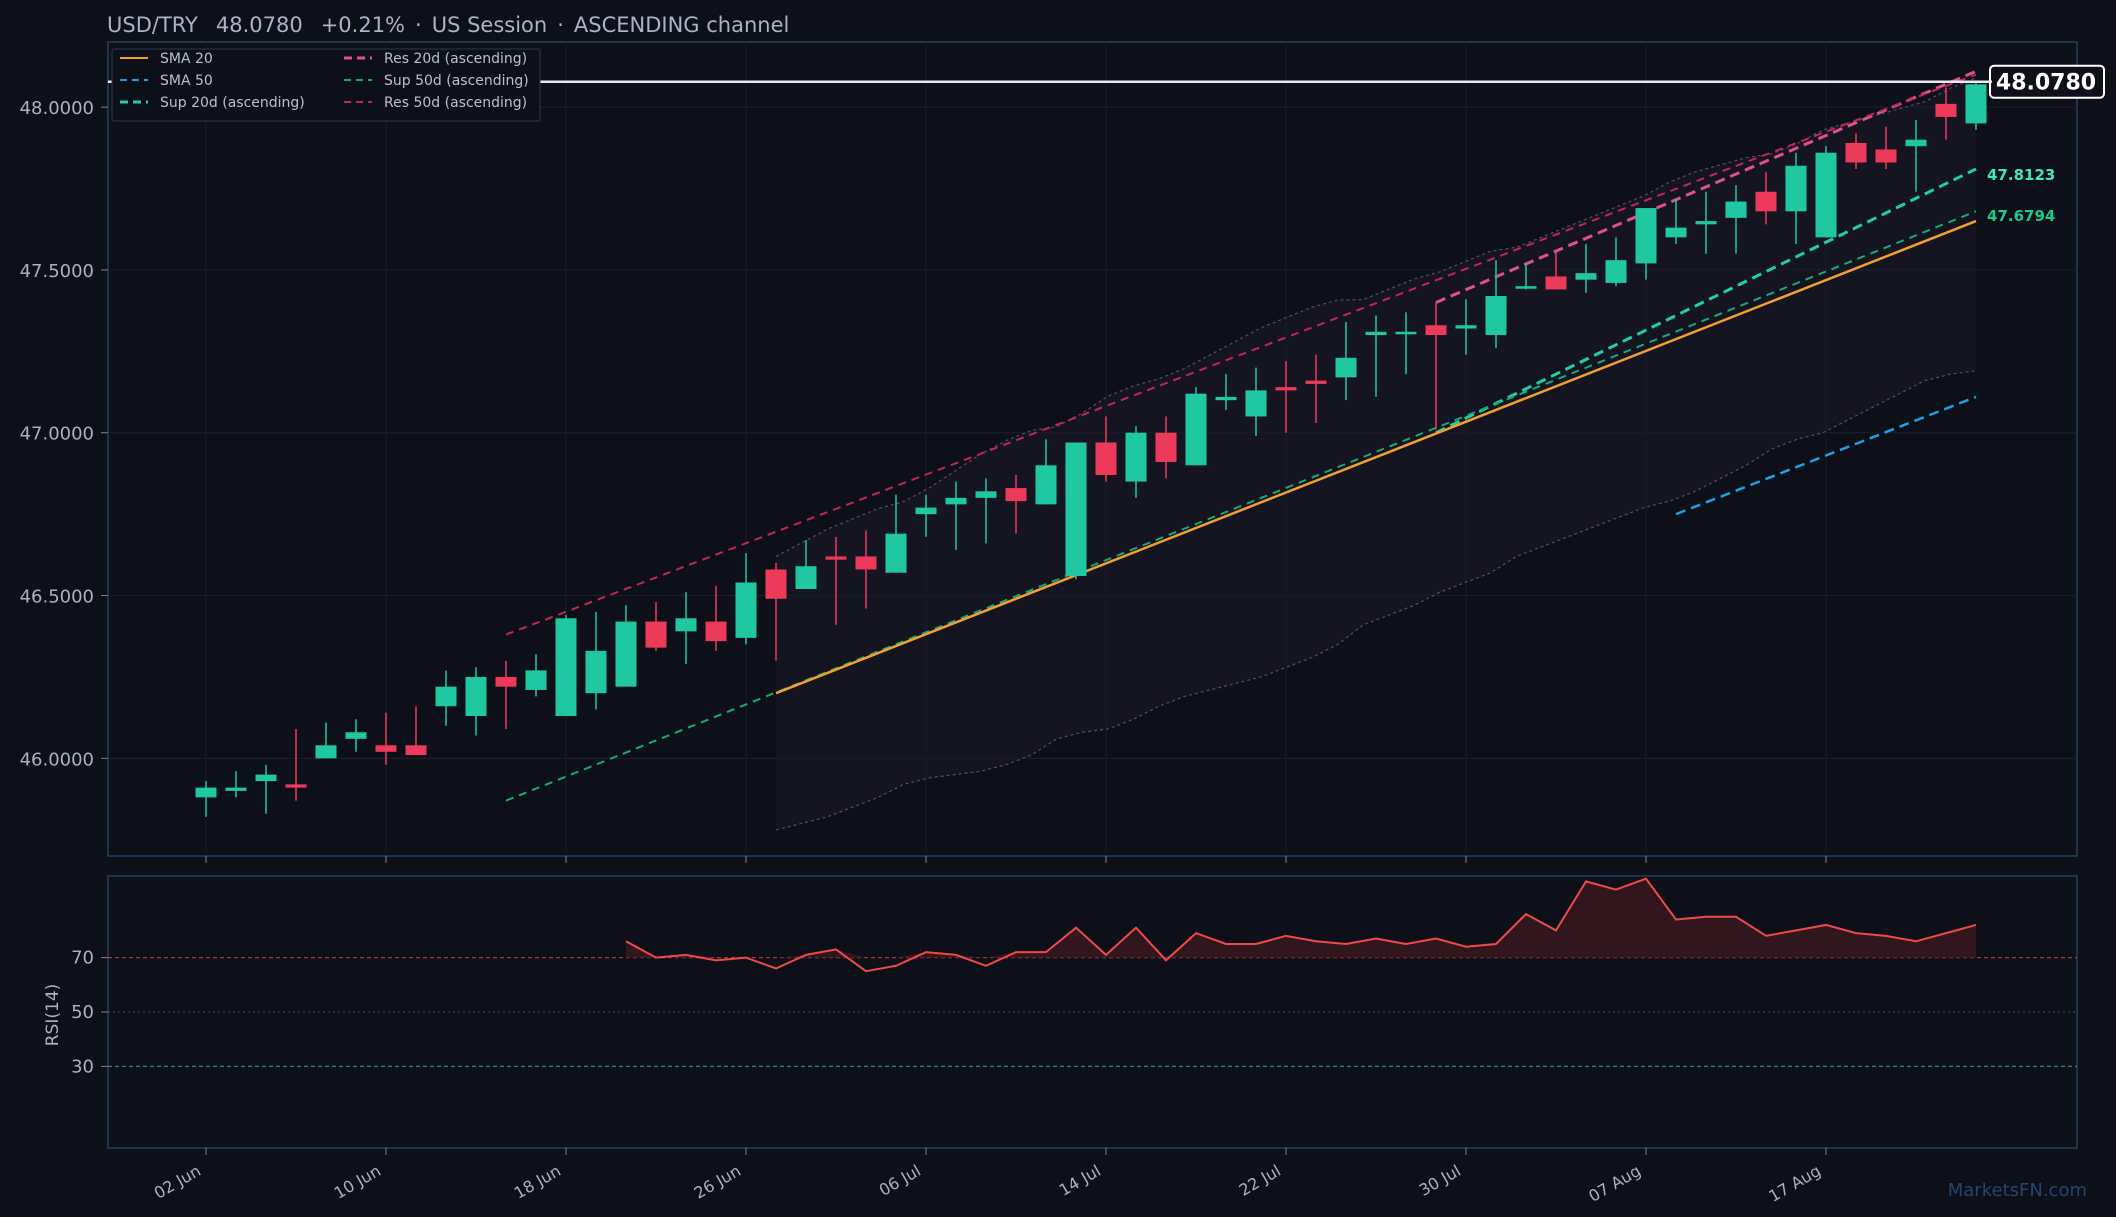 This screenshot has height=1217, width=2116. I want to click on rsi-line, so click(1301, 925).